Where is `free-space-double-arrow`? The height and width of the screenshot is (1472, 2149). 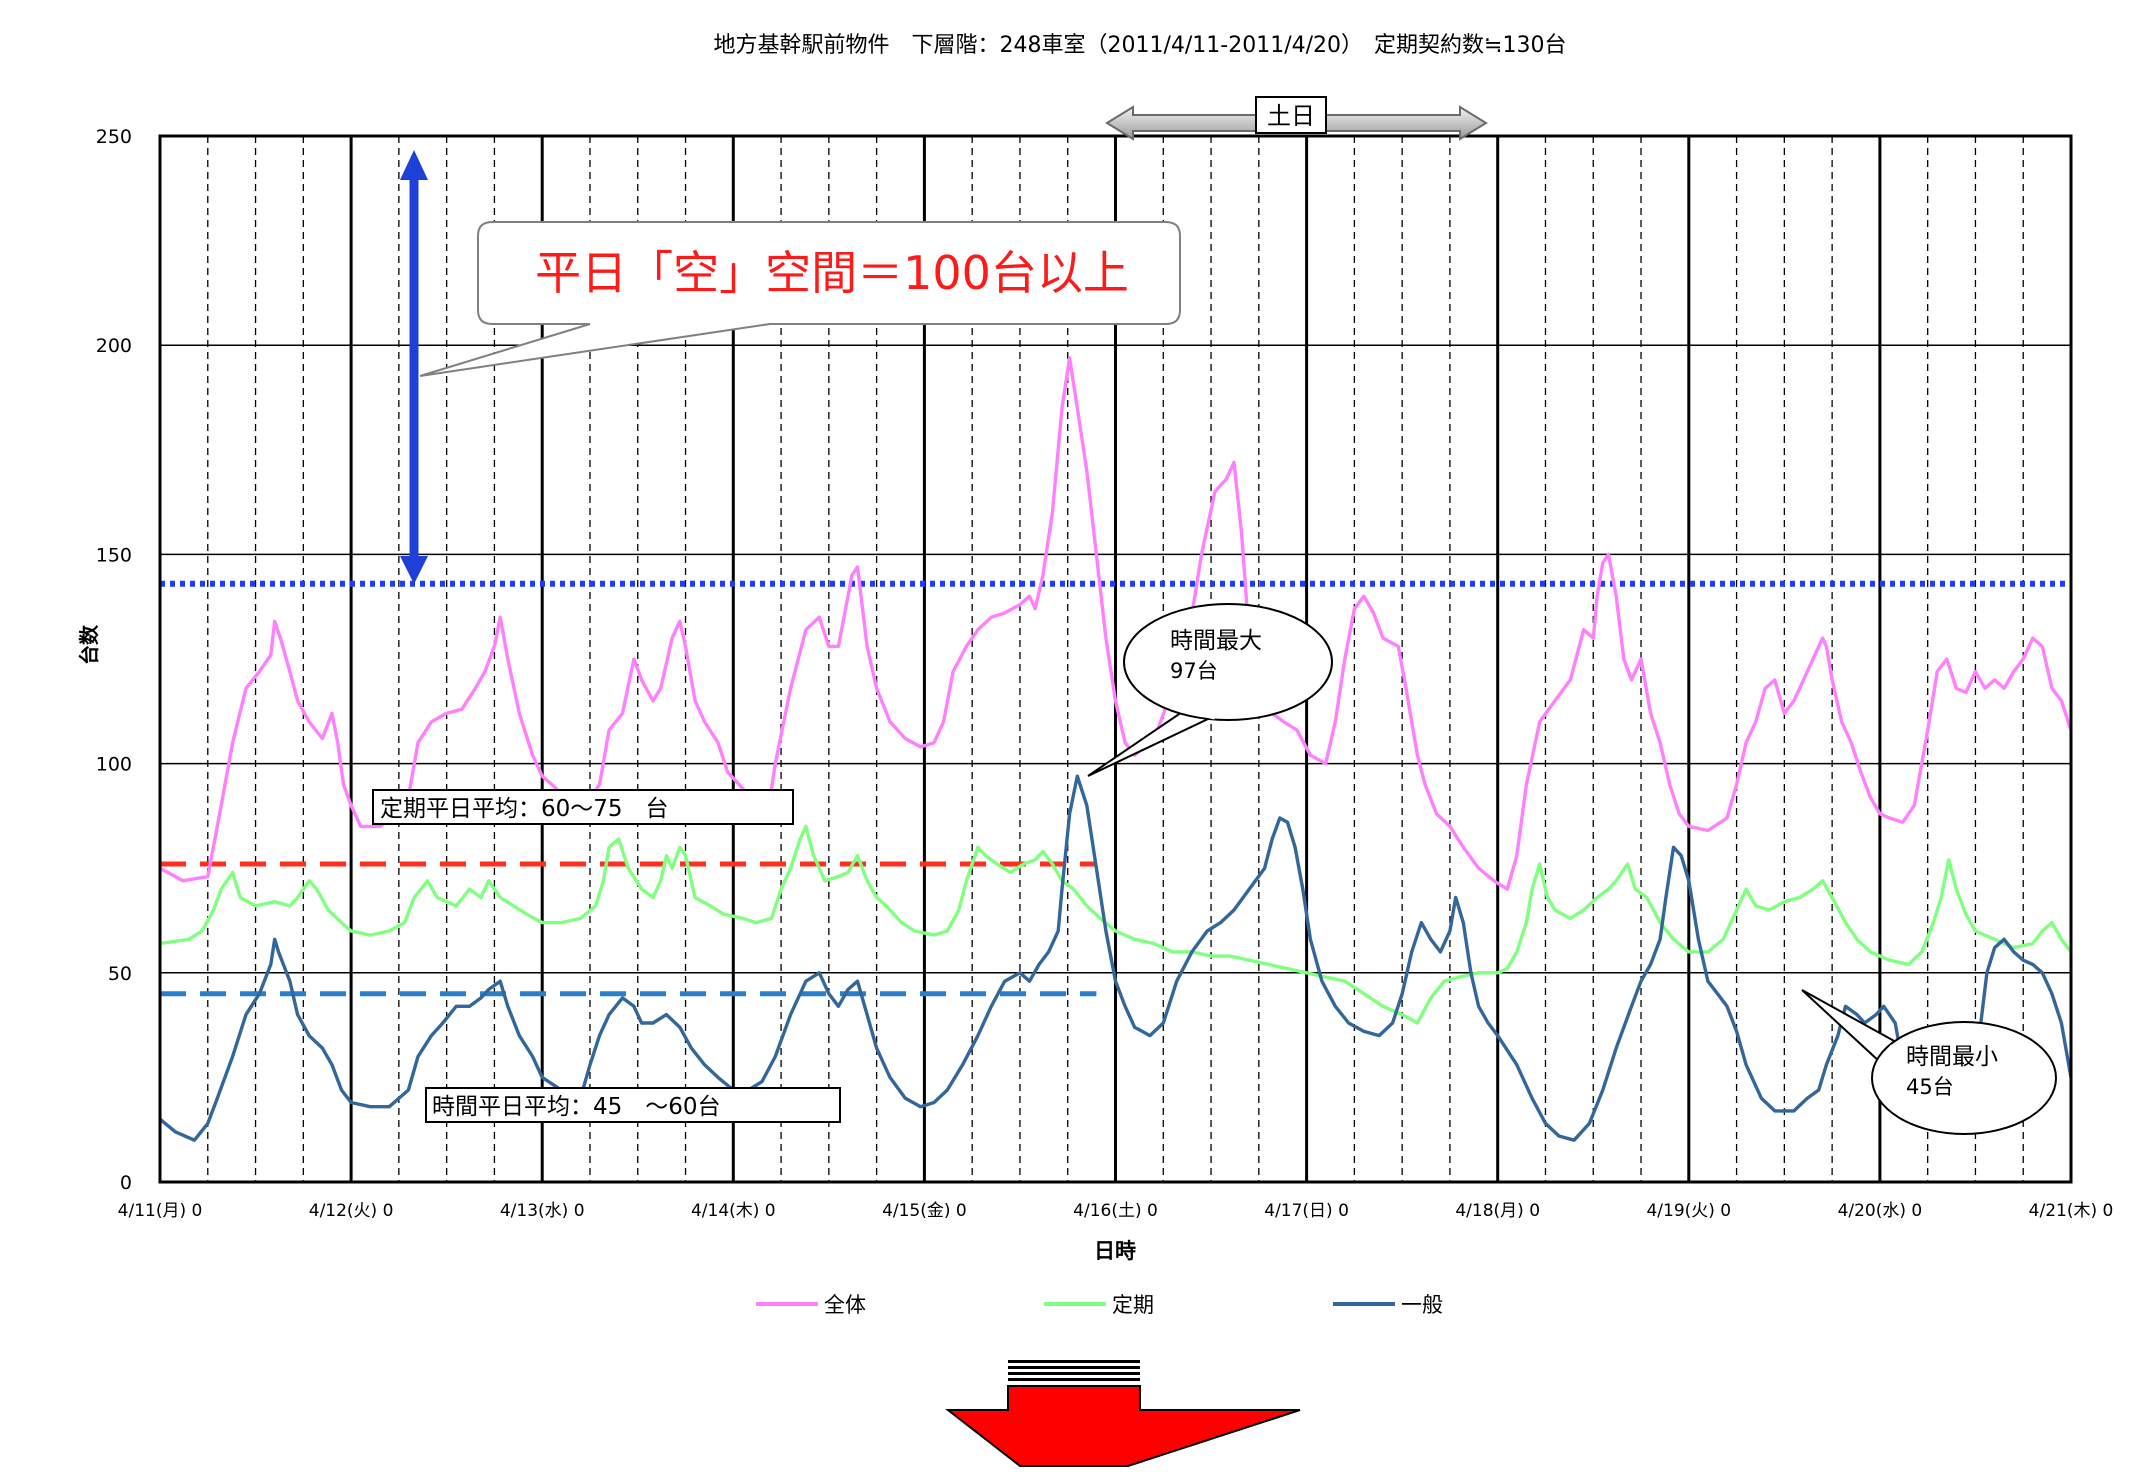 free-space-double-arrow is located at coordinates (414, 367).